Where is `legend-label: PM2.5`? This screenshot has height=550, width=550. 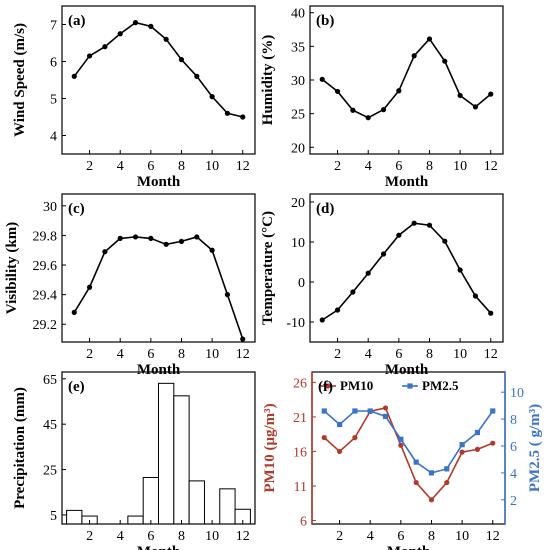
legend-label: PM2.5 is located at coordinates (440, 385).